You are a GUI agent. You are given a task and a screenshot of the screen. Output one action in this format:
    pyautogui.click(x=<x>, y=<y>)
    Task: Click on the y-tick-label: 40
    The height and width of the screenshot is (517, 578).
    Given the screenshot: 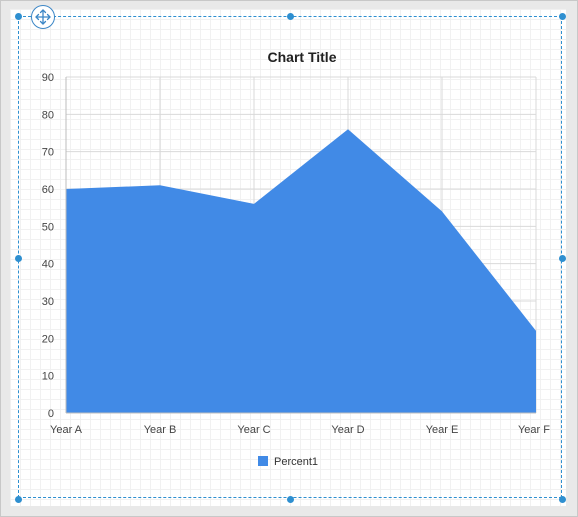 What is the action you would take?
    pyautogui.click(x=48, y=265)
    